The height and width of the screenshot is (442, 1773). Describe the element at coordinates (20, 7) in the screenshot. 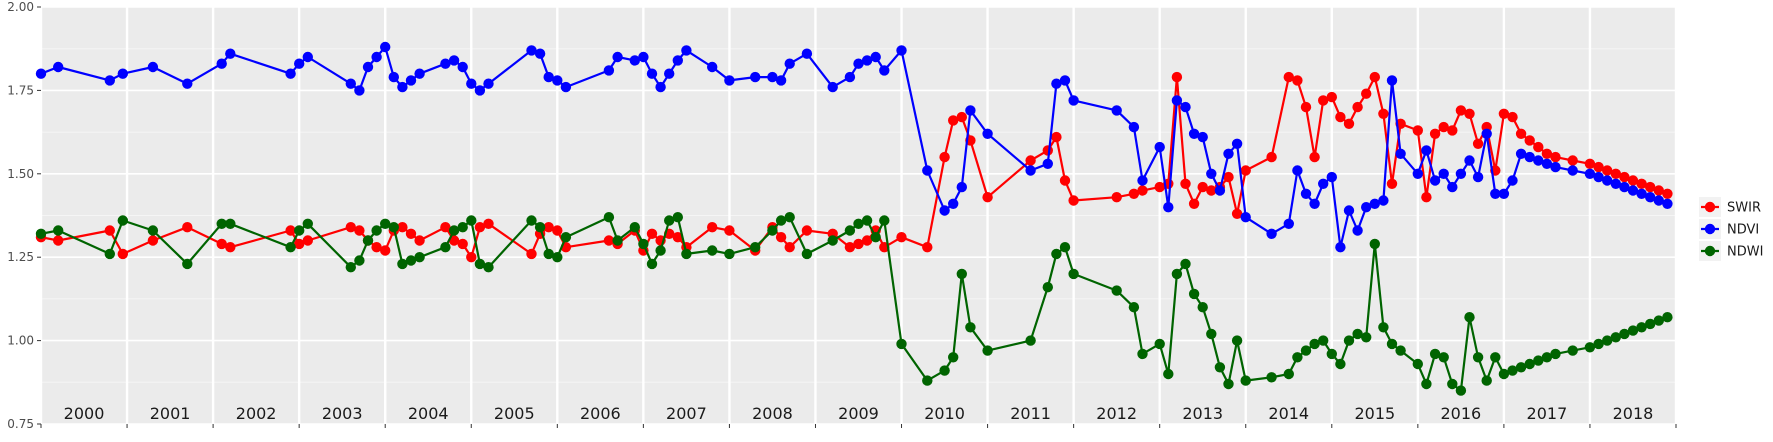

I see `y-tick-label: 2.00` at that location.